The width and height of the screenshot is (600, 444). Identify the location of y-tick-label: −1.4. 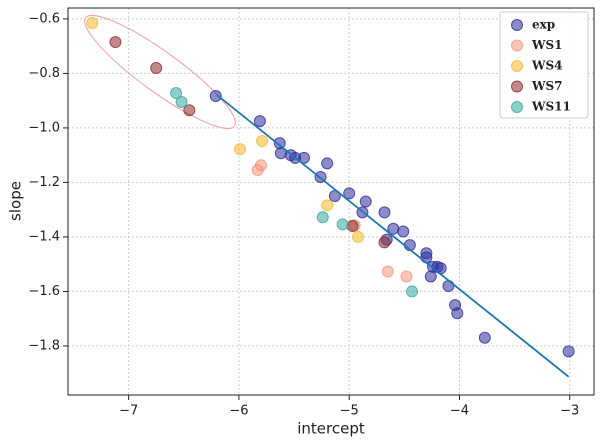
(44, 236).